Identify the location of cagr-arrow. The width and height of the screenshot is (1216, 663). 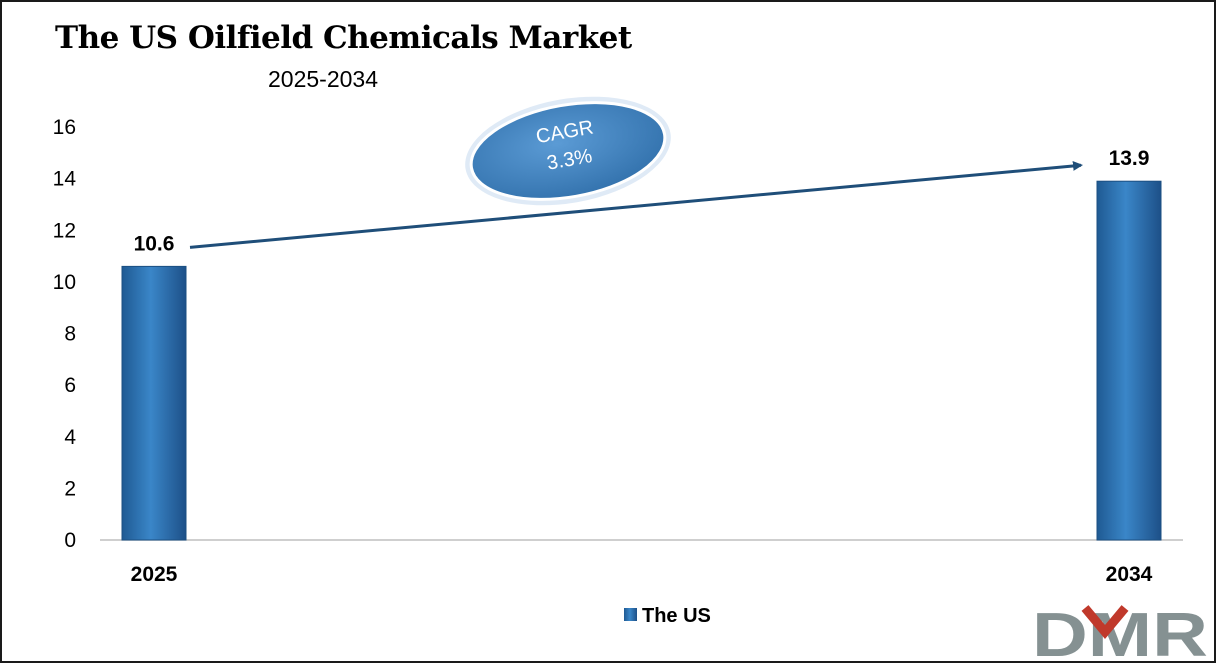
(636, 204).